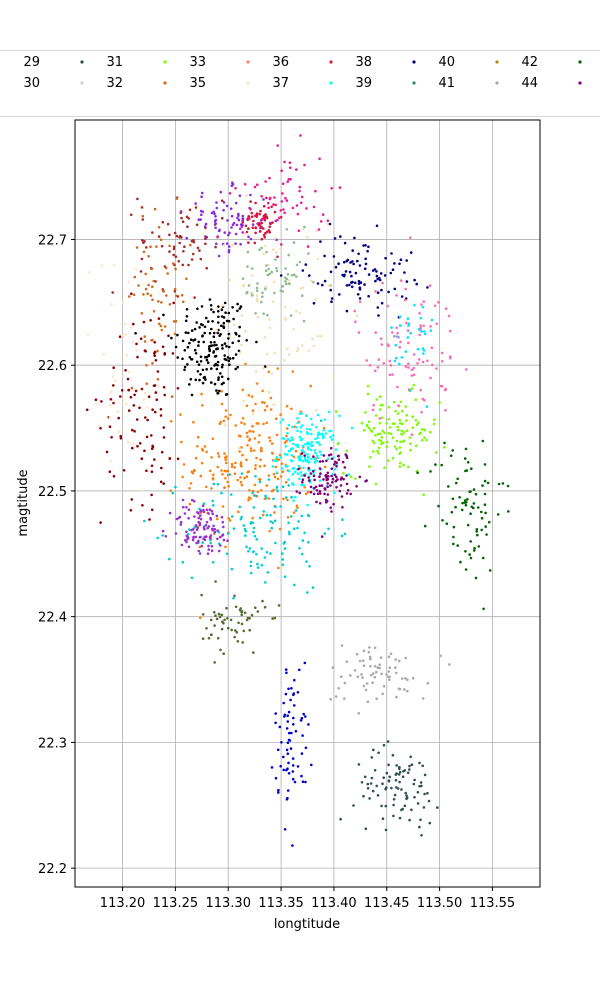 The image size is (600, 997). I want to click on y-axis-ticks: 22.222.322.422.522.622.7, so click(56, 555).